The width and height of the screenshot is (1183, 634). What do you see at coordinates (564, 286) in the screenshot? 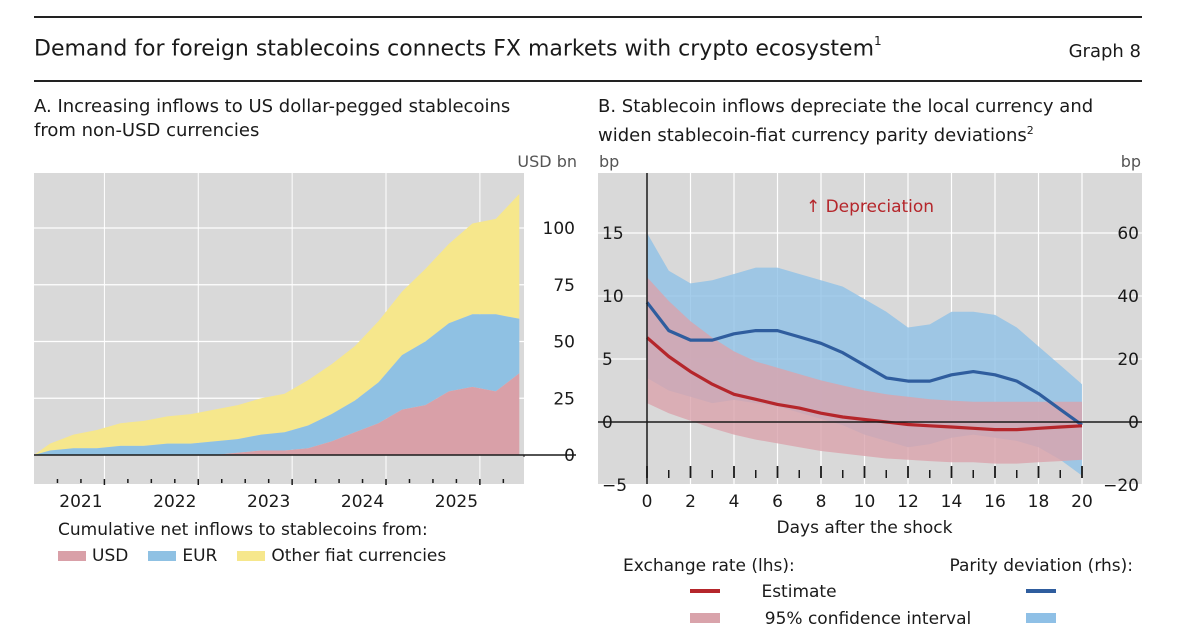
I see `panel-a-y-tick-label: 75` at bounding box center [564, 286].